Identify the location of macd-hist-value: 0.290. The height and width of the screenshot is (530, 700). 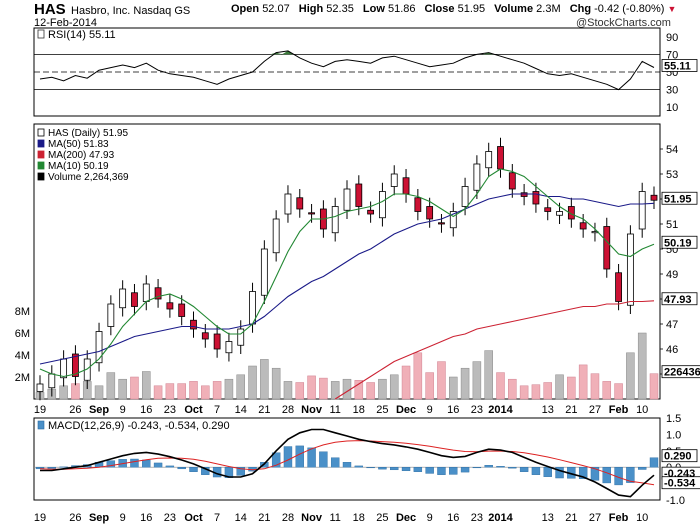
(678, 457).